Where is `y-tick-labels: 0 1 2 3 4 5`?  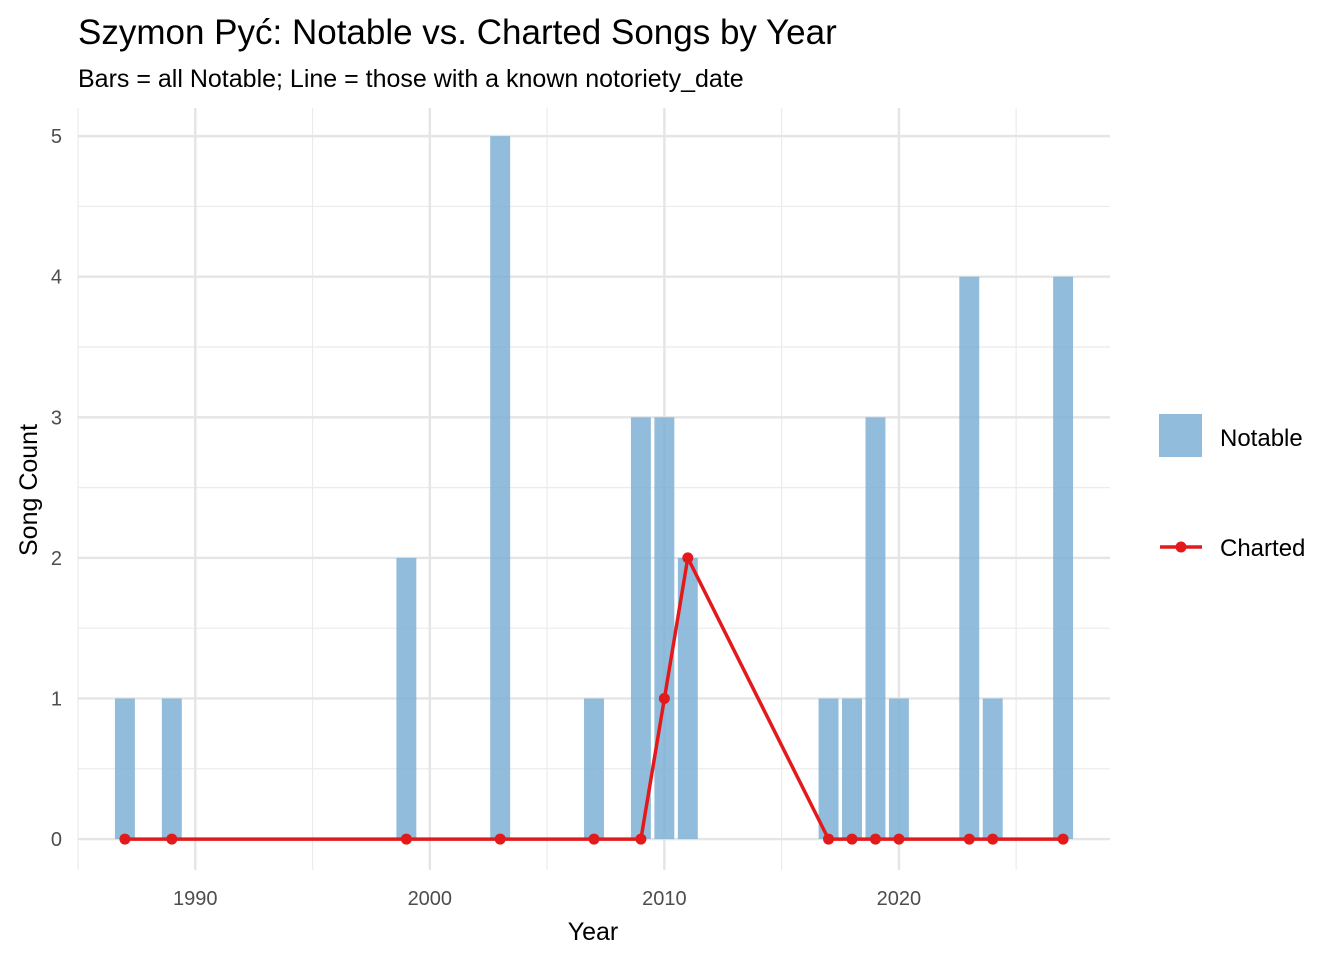
y-tick-labels: 0 1 2 3 4 5 is located at coordinates (56, 488).